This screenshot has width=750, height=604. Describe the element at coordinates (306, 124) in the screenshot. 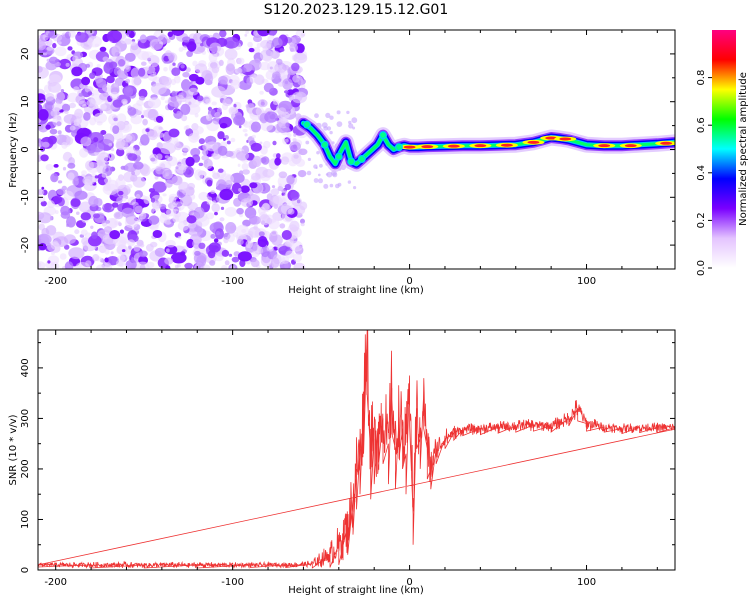

I see `spectrogram-track-dot` at that location.